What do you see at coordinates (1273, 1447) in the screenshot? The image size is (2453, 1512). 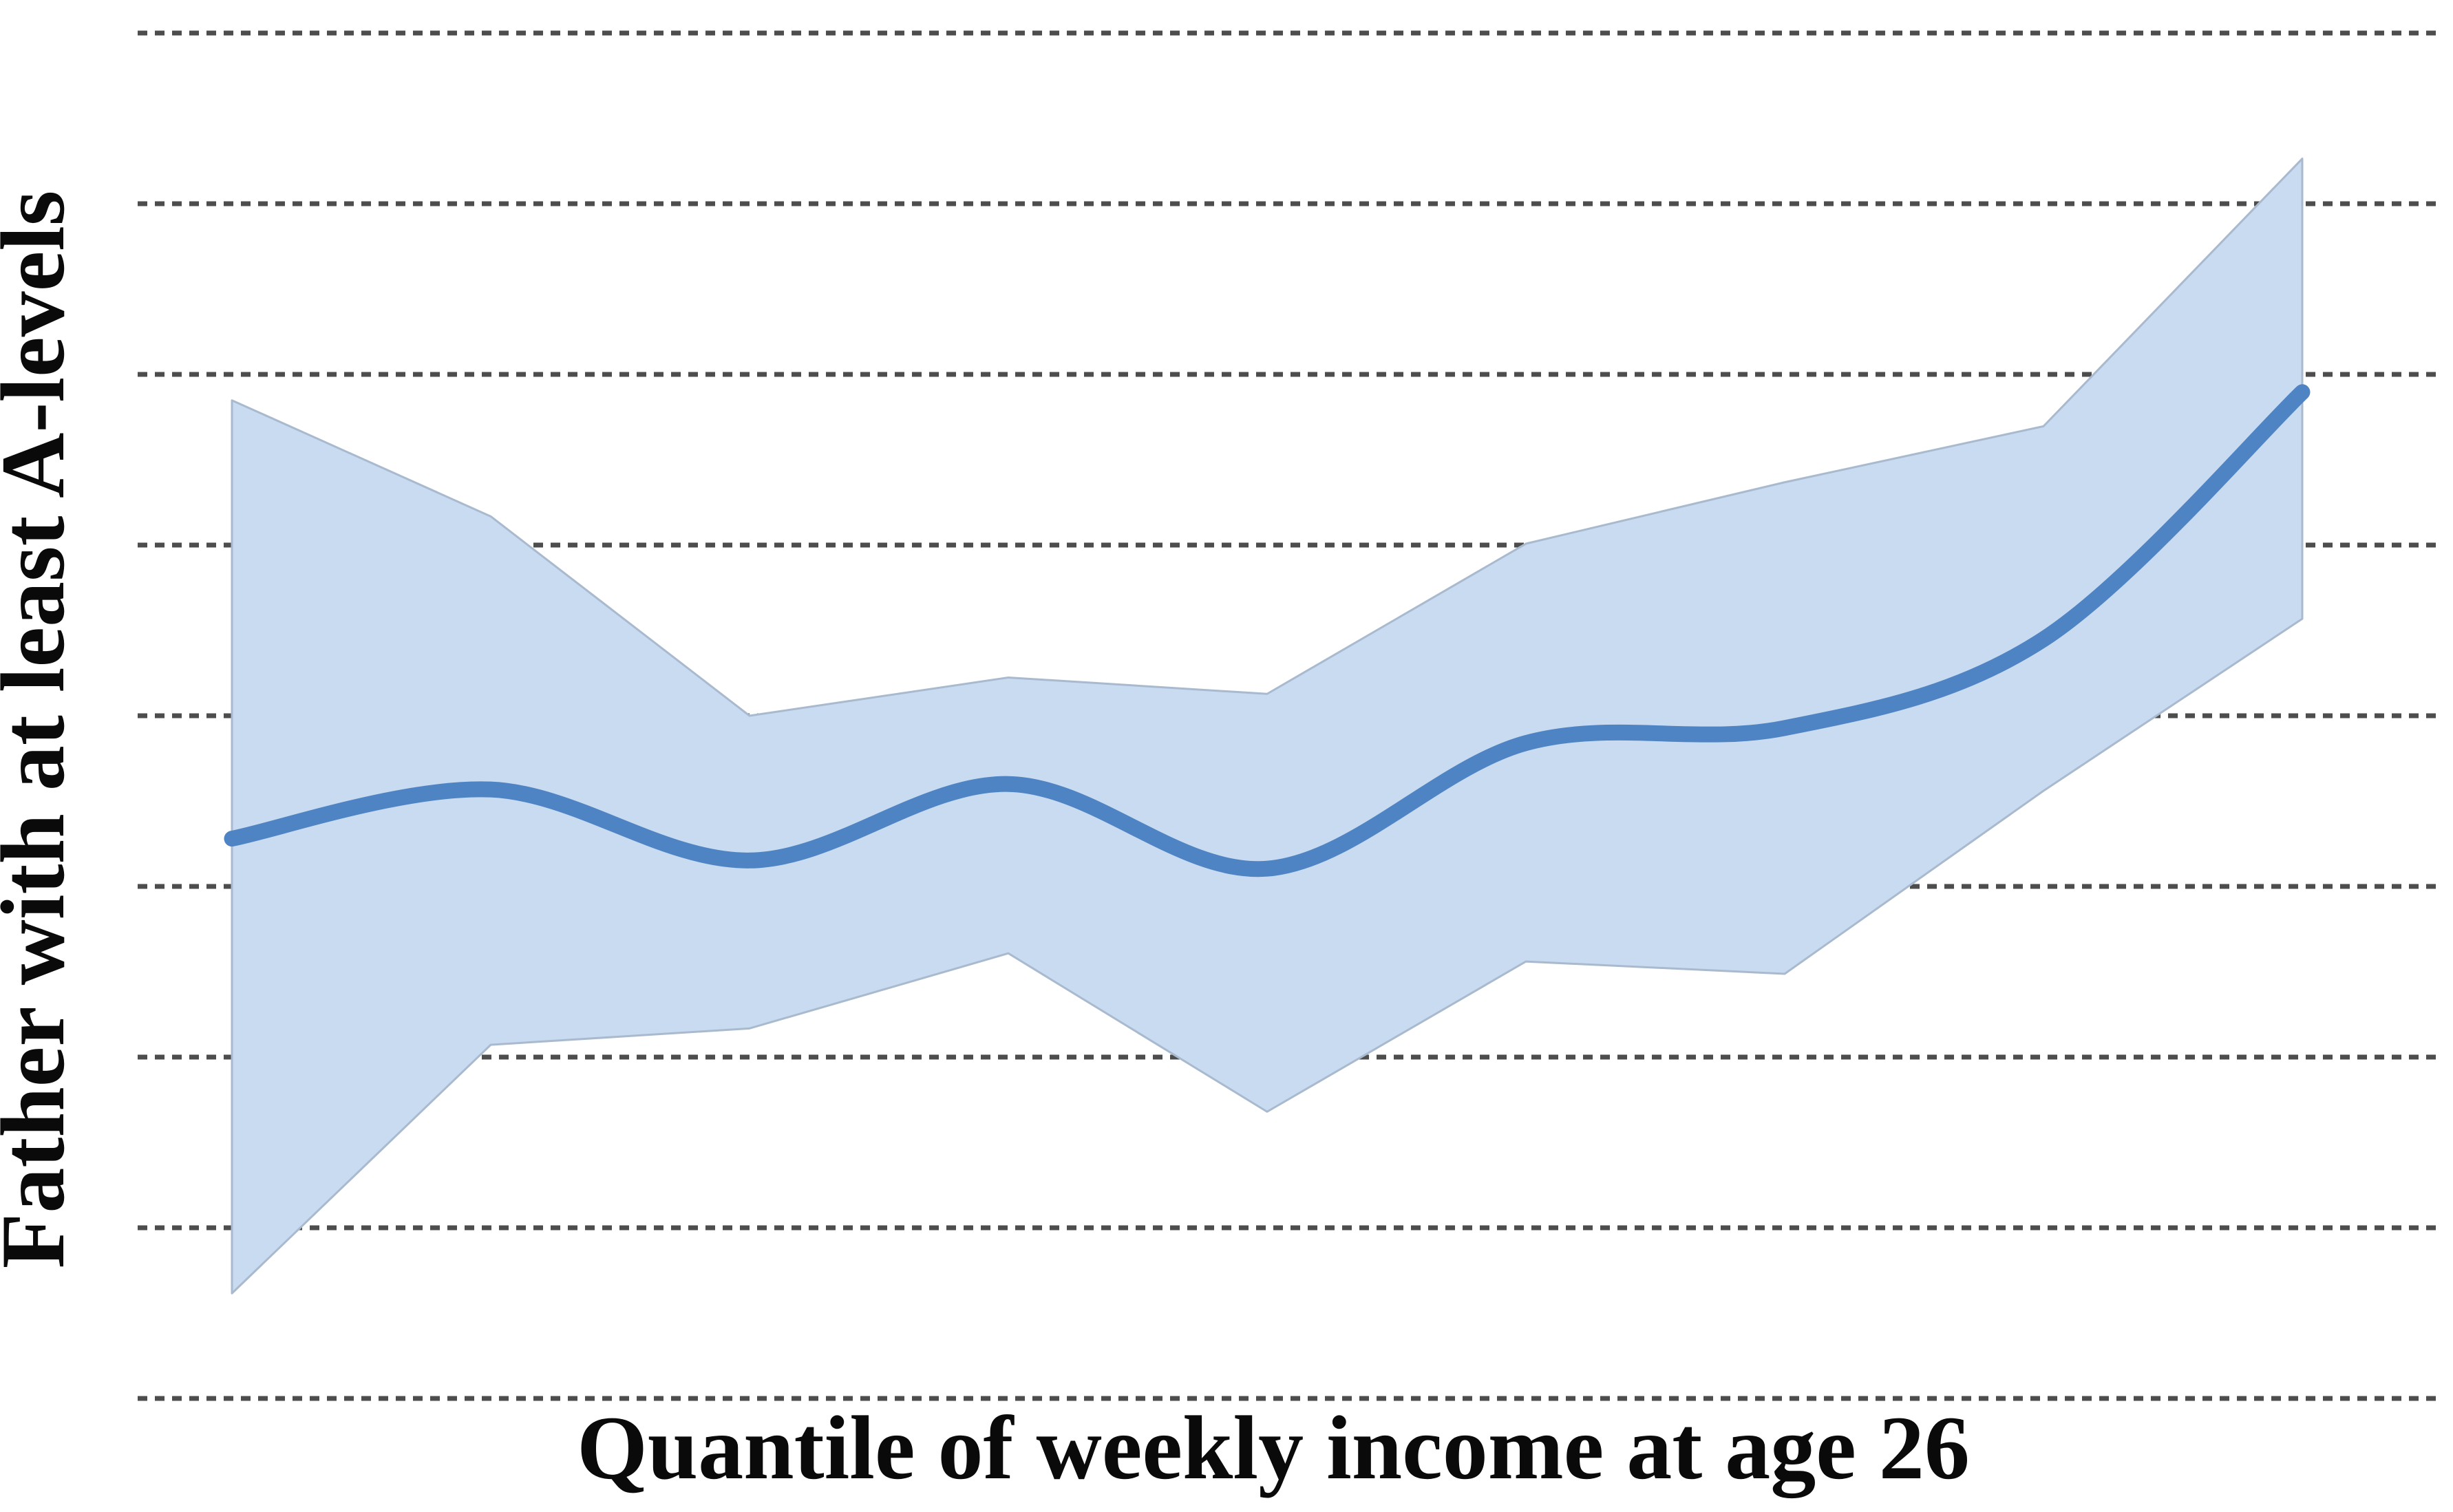 I see `x-axis-title: Quantile of weekly income at age 26` at bounding box center [1273, 1447].